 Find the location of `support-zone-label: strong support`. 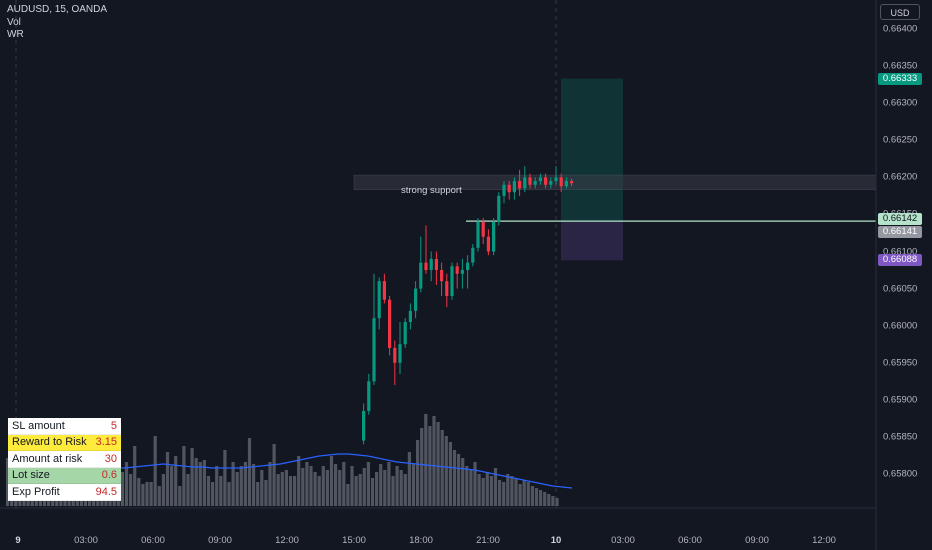

support-zone-label: strong support is located at coordinates (431, 190).